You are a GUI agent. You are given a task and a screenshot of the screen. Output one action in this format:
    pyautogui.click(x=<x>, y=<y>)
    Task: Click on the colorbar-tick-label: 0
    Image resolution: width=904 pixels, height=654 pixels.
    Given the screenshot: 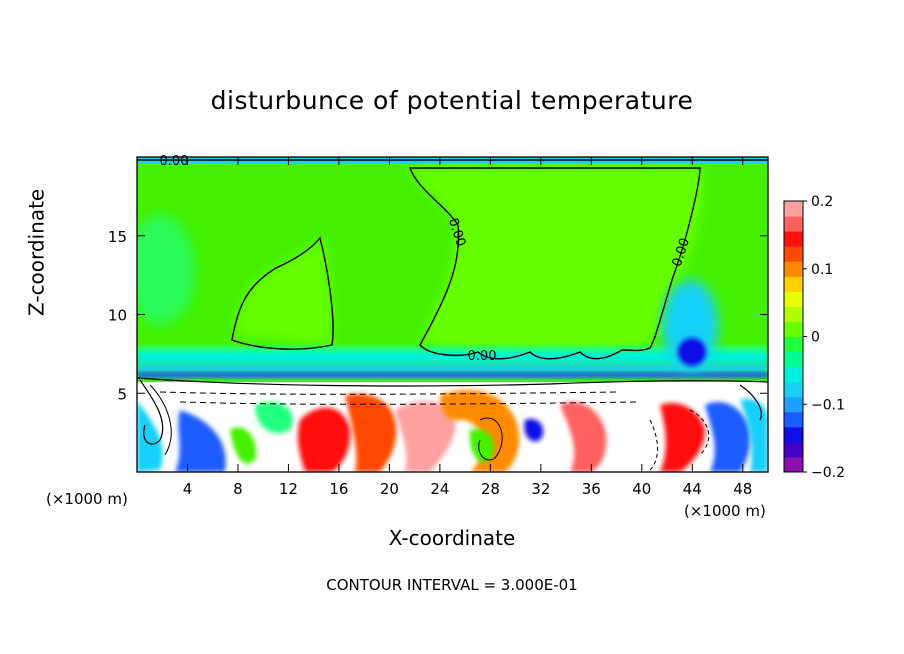 What is the action you would take?
    pyautogui.click(x=815, y=338)
    